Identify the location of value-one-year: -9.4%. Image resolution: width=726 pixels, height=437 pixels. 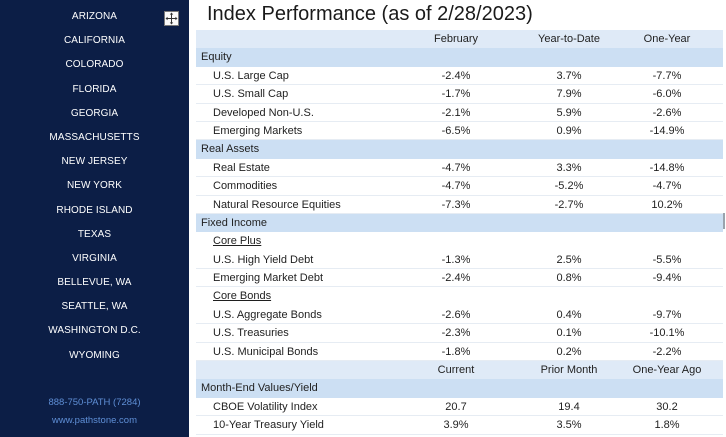
(667, 278).